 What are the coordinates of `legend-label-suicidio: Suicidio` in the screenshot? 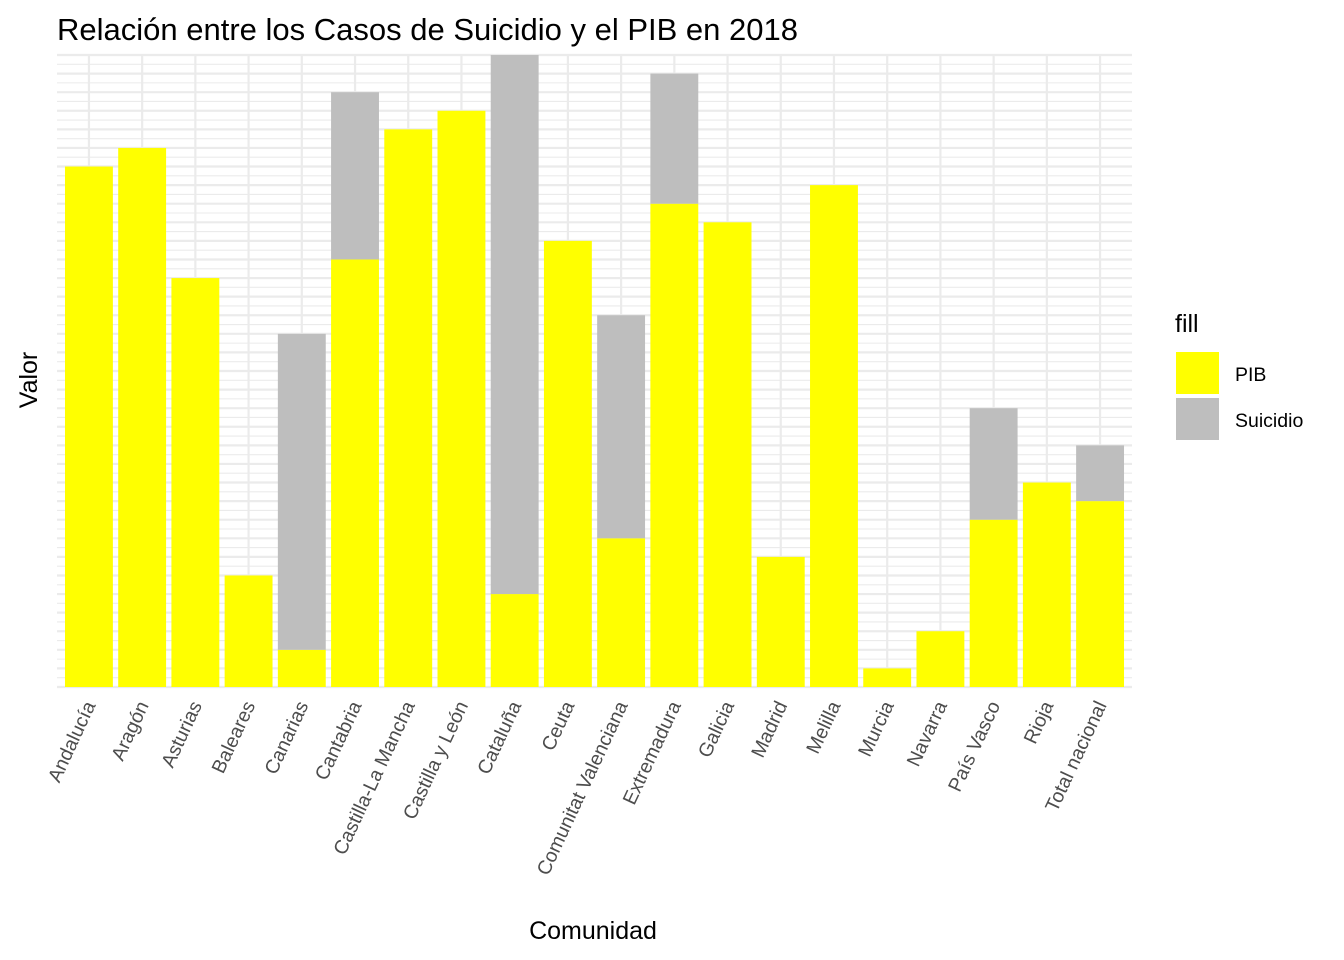 It's located at (1269, 421).